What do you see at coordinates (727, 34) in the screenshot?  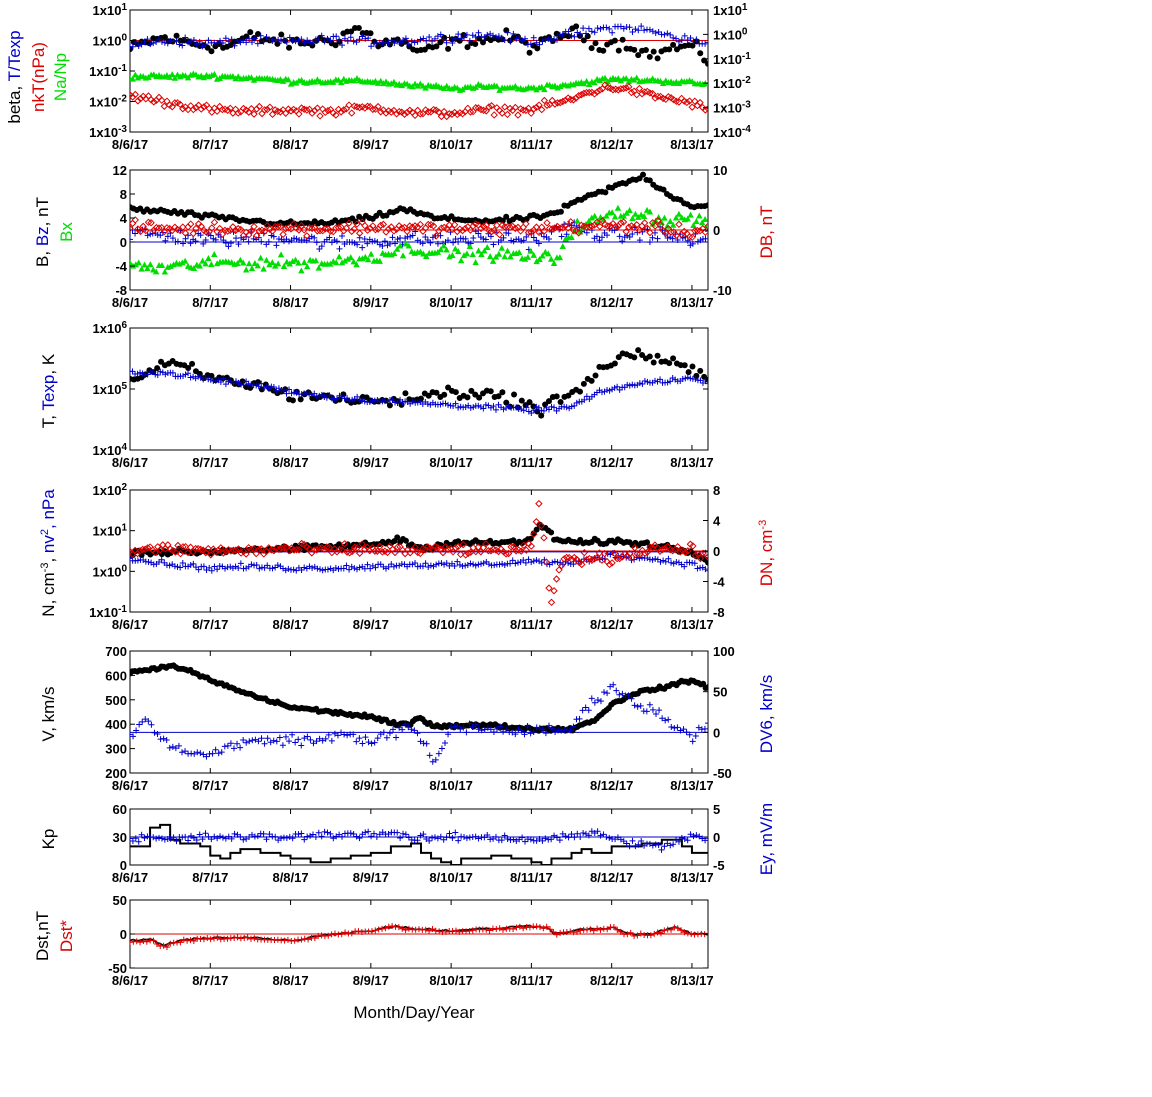 I see `y2-tick-label-base: 1x10` at bounding box center [727, 34].